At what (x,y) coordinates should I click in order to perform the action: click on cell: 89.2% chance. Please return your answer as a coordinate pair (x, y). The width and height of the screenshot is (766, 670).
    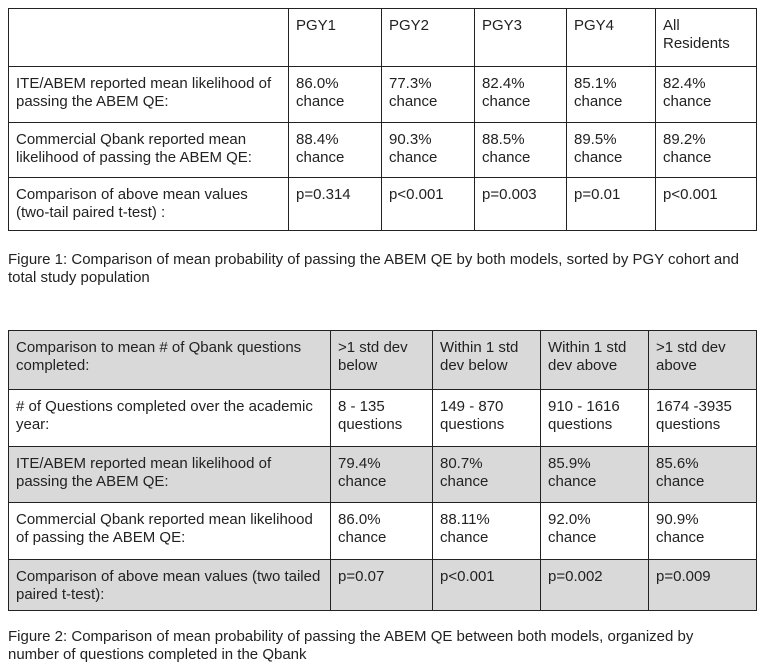
    Looking at the image, I should click on (706, 150).